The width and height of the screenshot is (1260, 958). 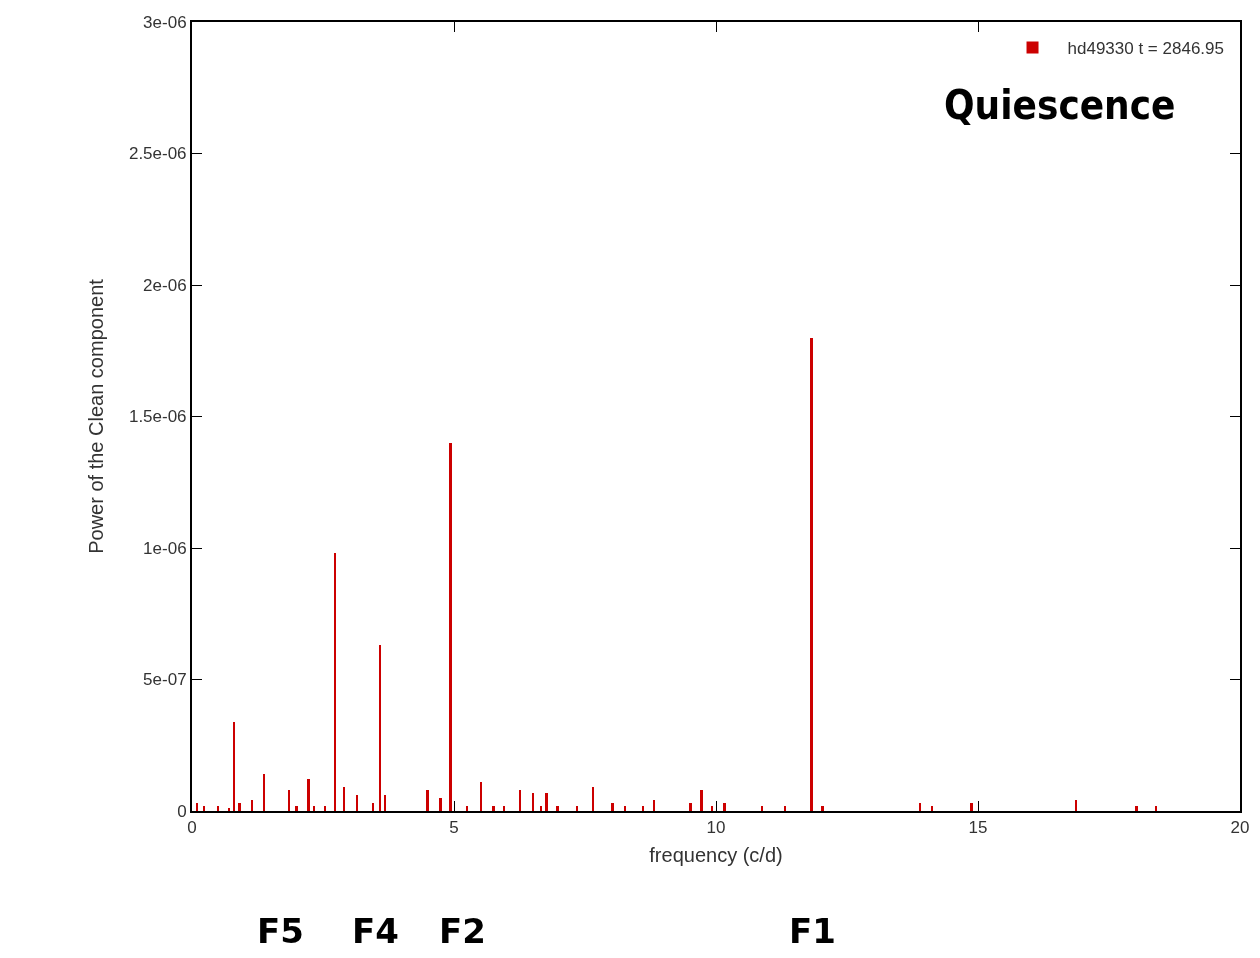 What do you see at coordinates (95, 416) in the screenshot?
I see `y-axis-title: Power of the Clean component` at bounding box center [95, 416].